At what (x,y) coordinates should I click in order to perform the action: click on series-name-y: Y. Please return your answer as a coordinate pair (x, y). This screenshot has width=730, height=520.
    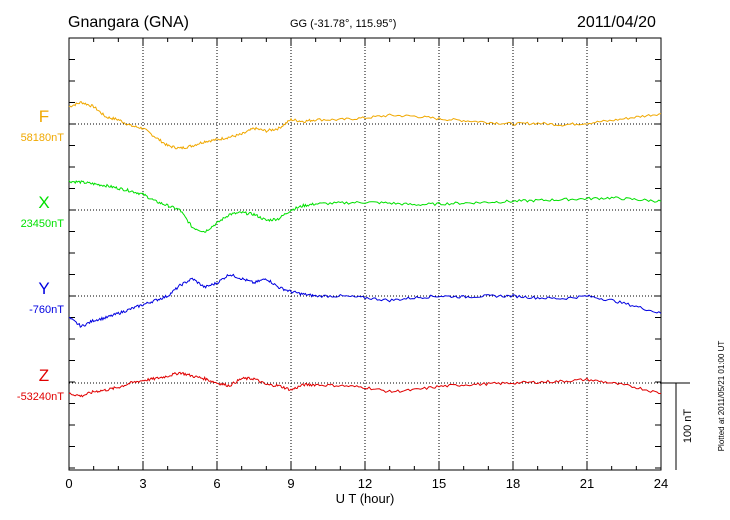
    Looking at the image, I should click on (43, 288).